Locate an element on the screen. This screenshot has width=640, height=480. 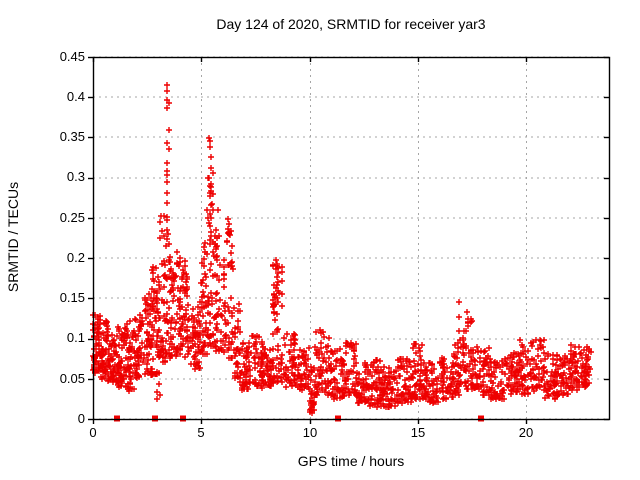
y-tick-label: 0.1 is located at coordinates (75, 337).